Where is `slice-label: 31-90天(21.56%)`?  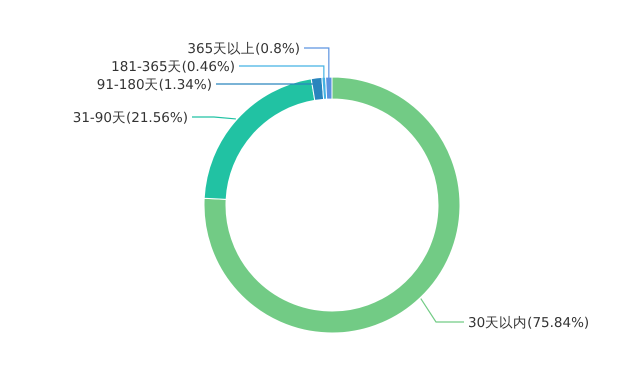
slice-label: 31-90天(21.56%) is located at coordinates (130, 118).